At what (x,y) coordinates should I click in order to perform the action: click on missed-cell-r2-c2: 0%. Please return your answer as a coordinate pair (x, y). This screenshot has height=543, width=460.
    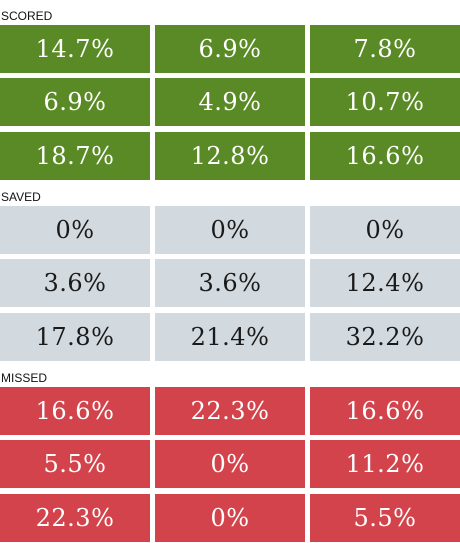
    Looking at the image, I should click on (230, 464).